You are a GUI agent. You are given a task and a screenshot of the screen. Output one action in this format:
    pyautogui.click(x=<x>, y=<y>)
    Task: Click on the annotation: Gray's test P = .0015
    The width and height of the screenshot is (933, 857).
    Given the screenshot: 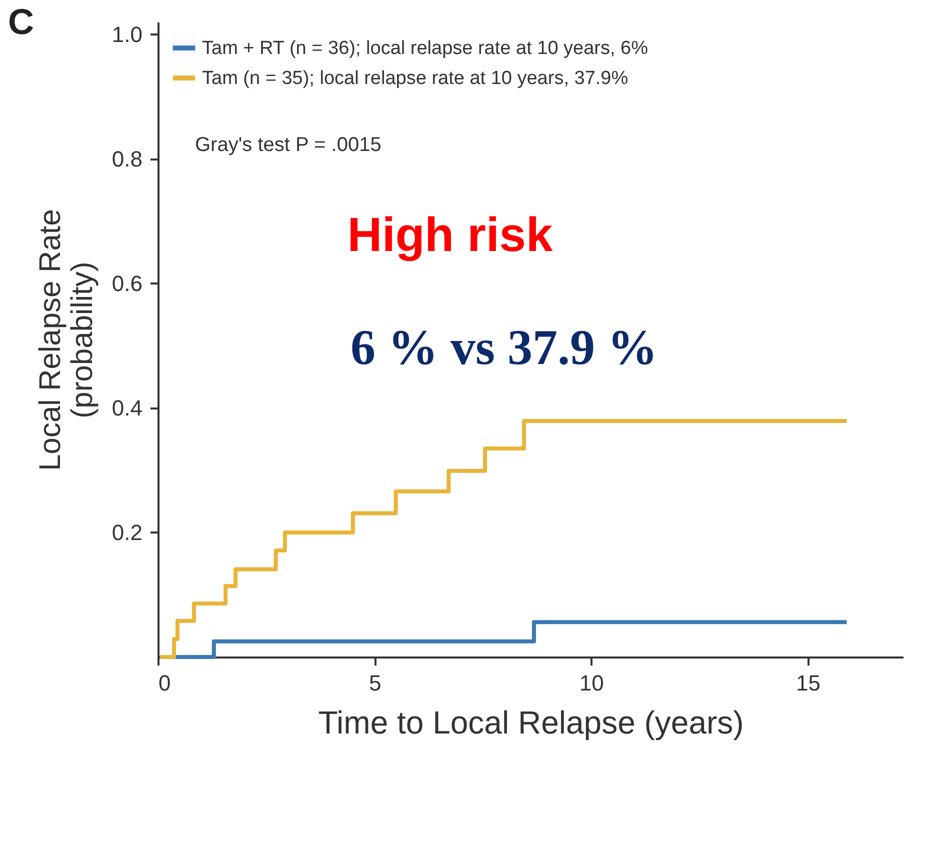 What is the action you would take?
    pyautogui.click(x=288, y=145)
    